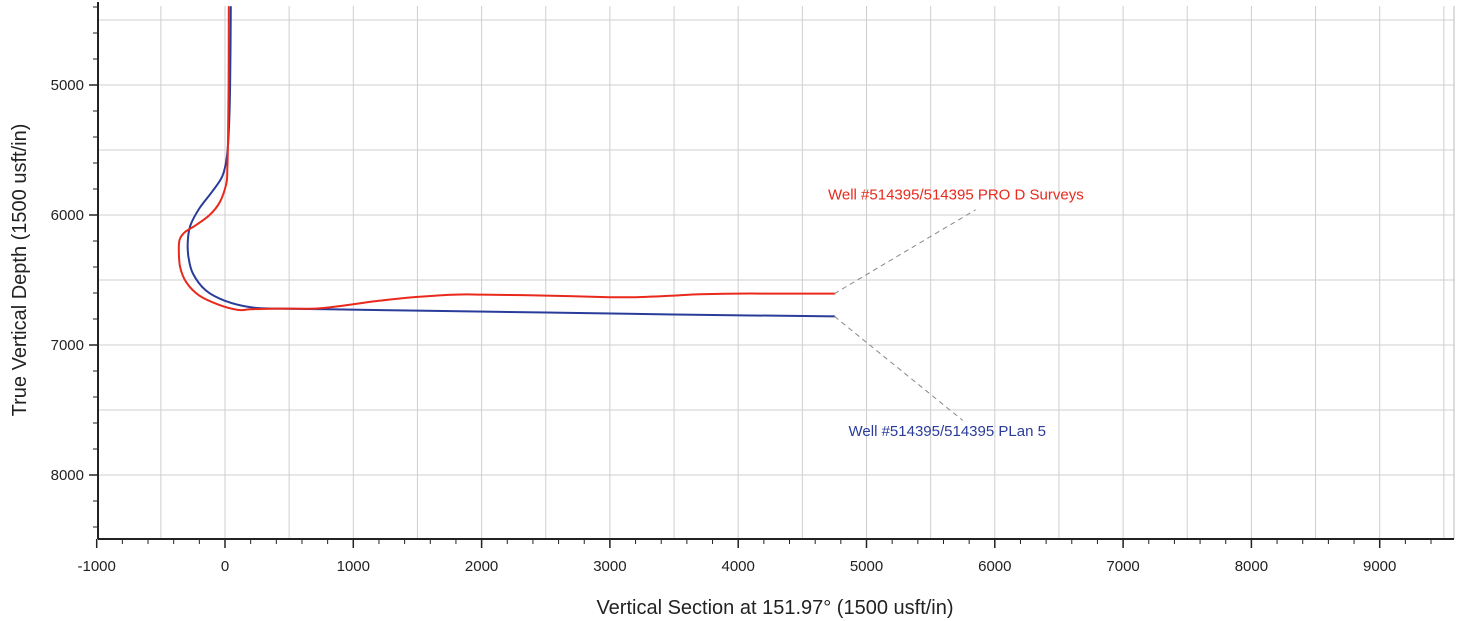  I want to click on x-tick-label: 8000, so click(1251, 566).